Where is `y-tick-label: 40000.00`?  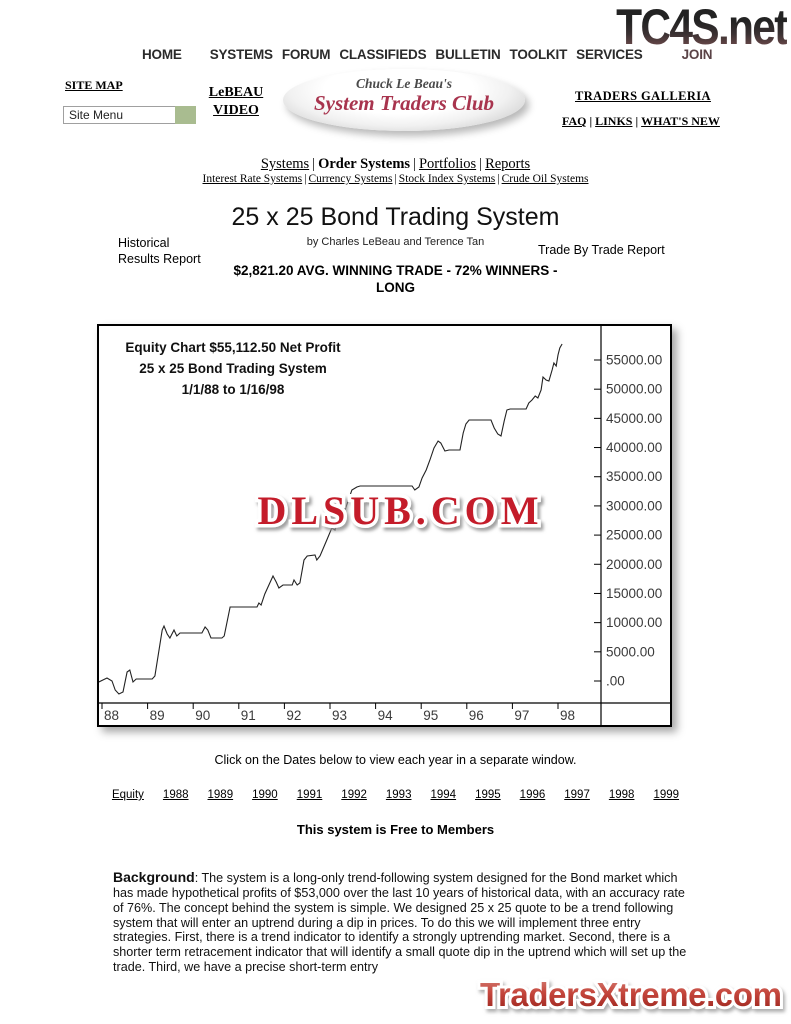
y-tick-label: 40000.00 is located at coordinates (634, 447).